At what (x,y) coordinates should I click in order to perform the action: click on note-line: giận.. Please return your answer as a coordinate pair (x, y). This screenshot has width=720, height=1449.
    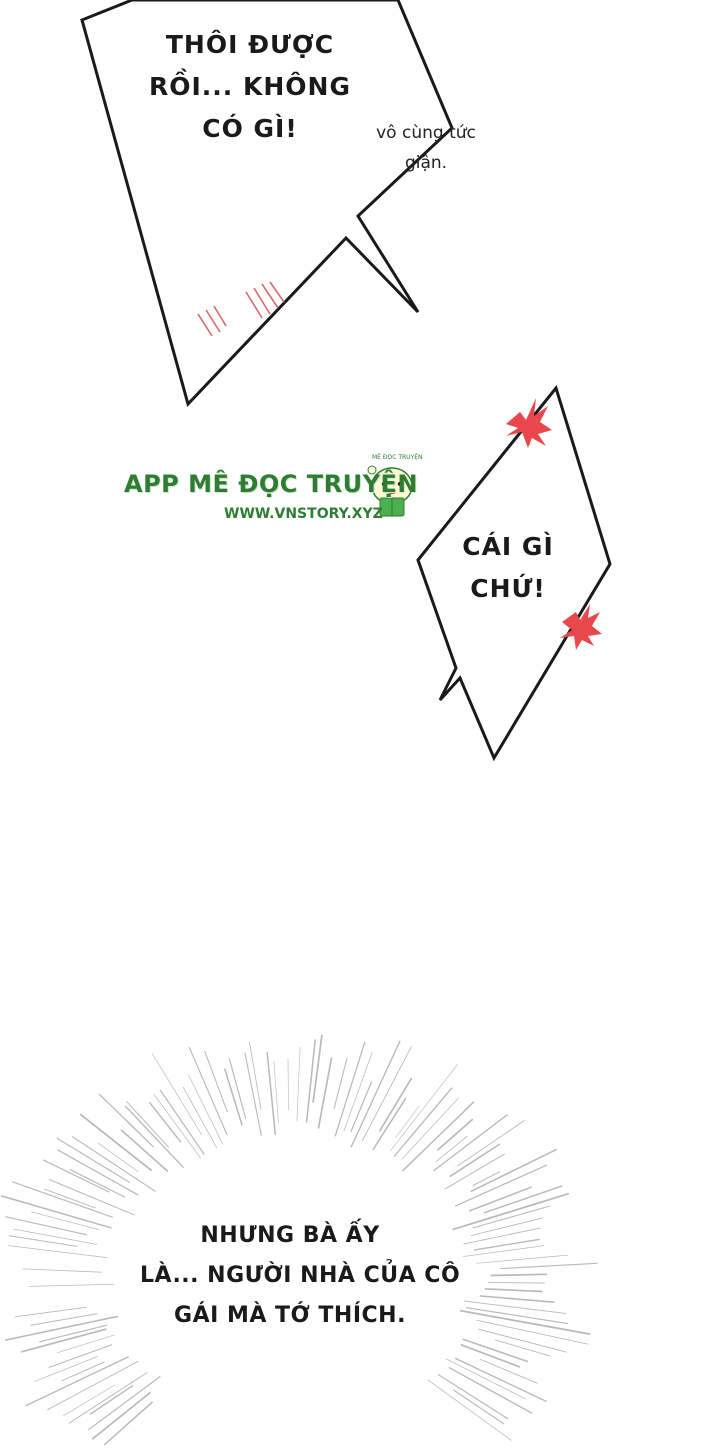
    Looking at the image, I should click on (426, 163).